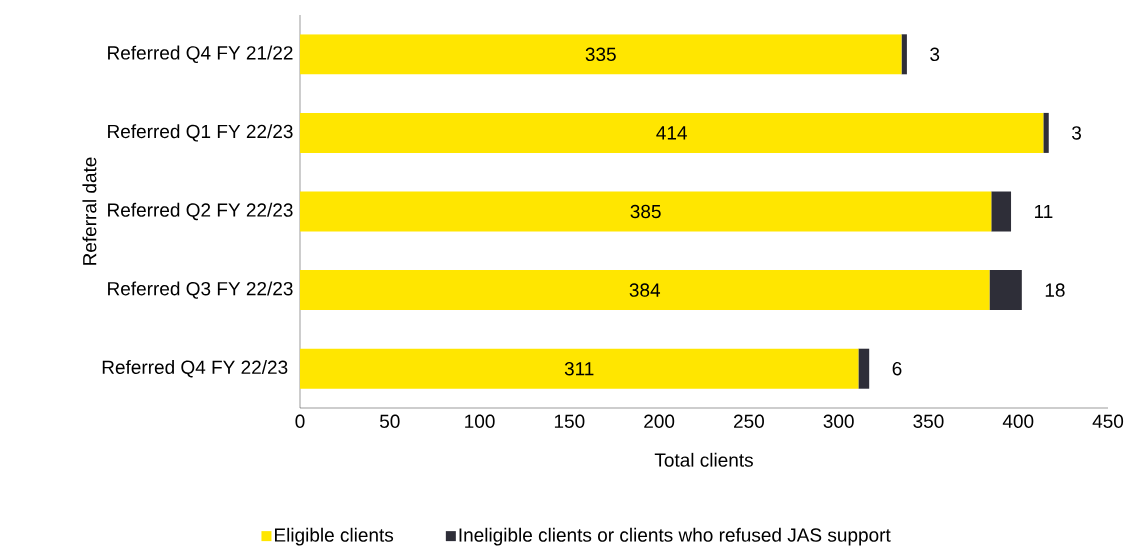  What do you see at coordinates (1055, 290) in the screenshot?
I see `data-label: 18` at bounding box center [1055, 290].